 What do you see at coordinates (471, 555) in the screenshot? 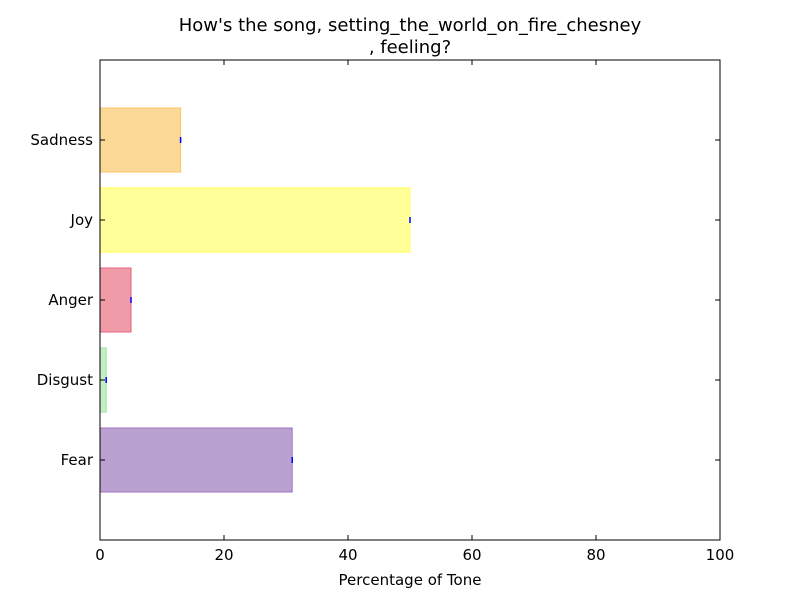
I see `x-tick-label-60: 60` at bounding box center [471, 555].